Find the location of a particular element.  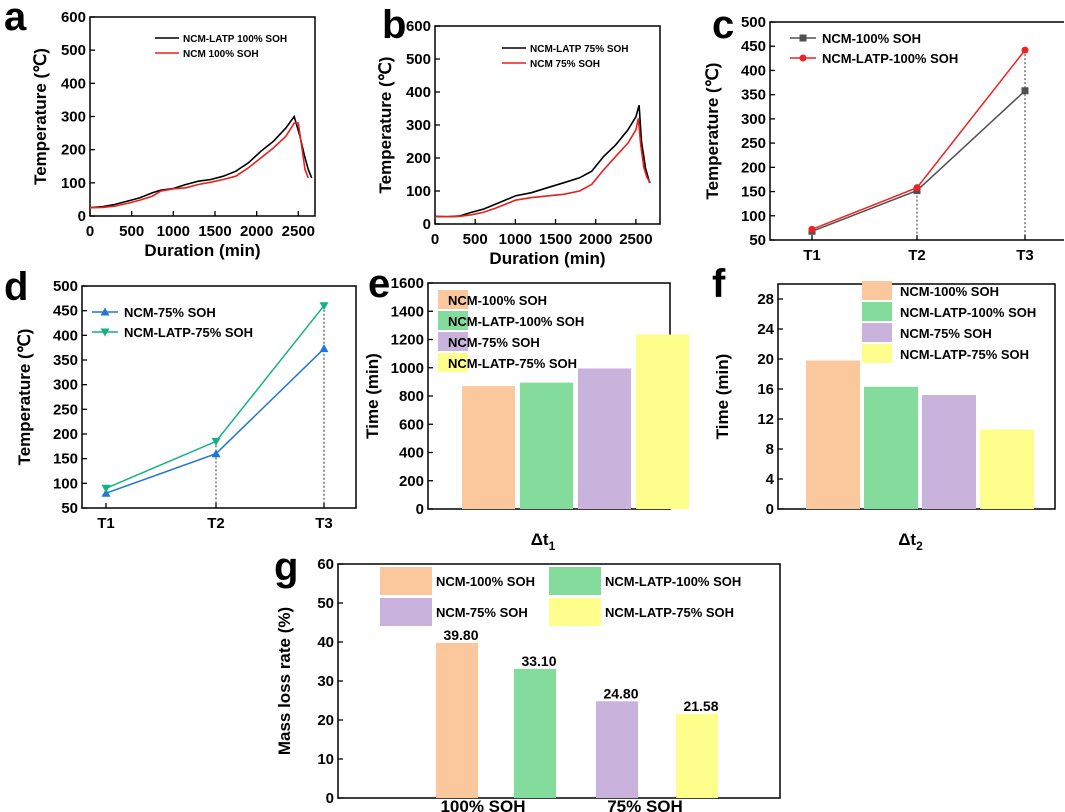

data-label: 33.10 is located at coordinates (538, 661).